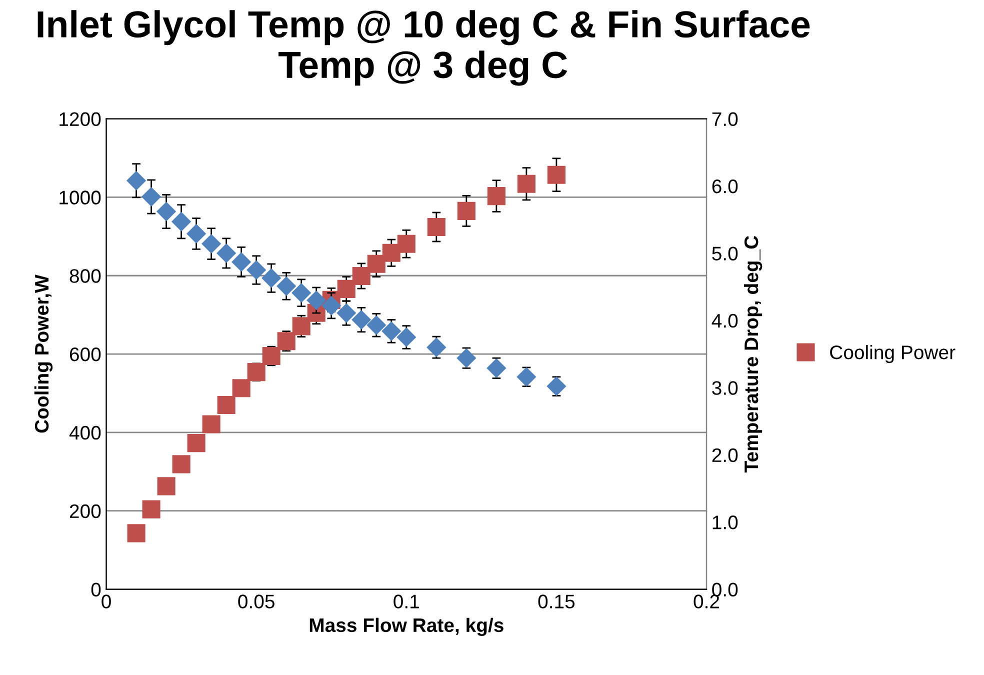 The width and height of the screenshot is (984, 675). Describe the element at coordinates (43, 353) in the screenshot. I see `y-axis-title: Cooling Power,W` at that location.